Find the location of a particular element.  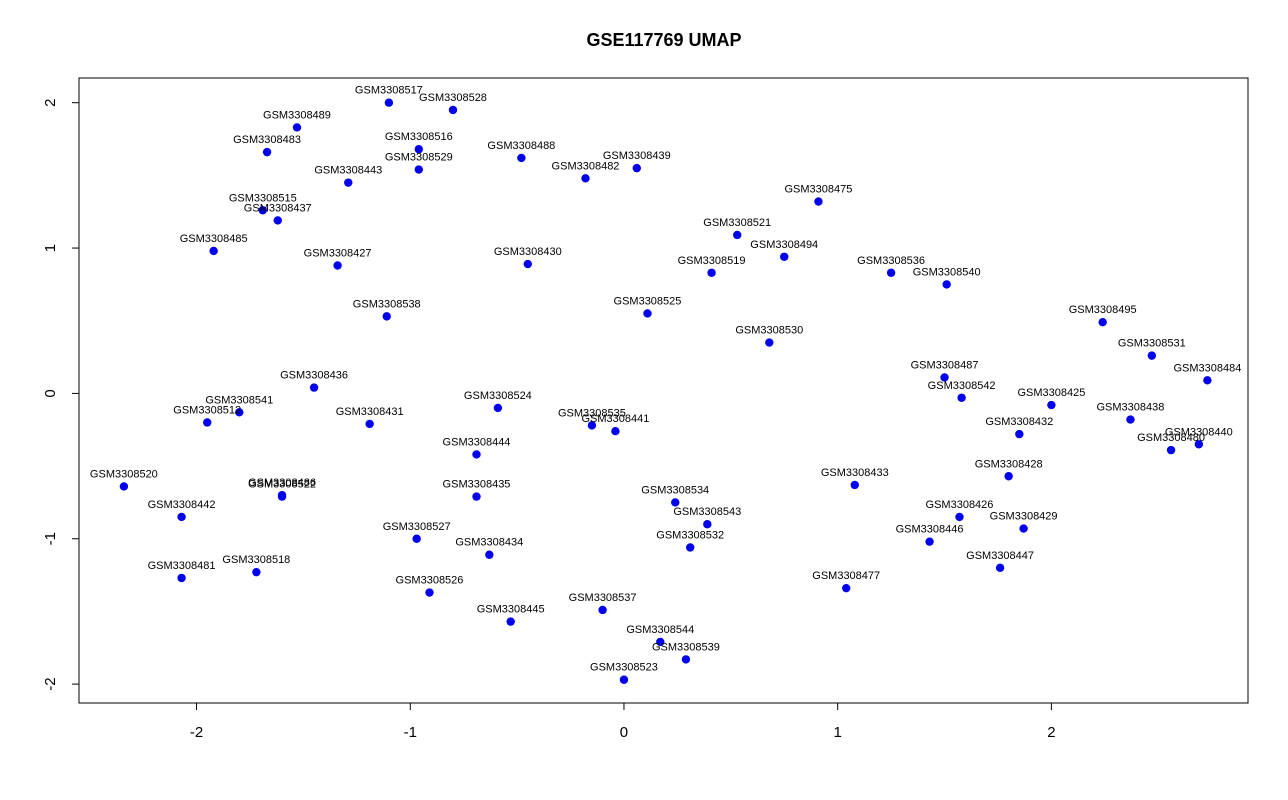

point-label: GSM3308432 is located at coordinates (1019, 422).